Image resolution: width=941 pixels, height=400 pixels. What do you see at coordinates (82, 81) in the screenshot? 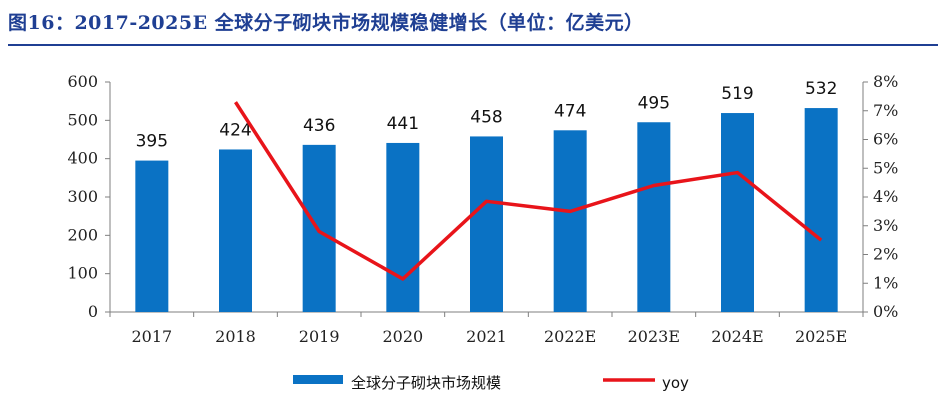
I see `y-left-tick-label: 600` at bounding box center [82, 81].